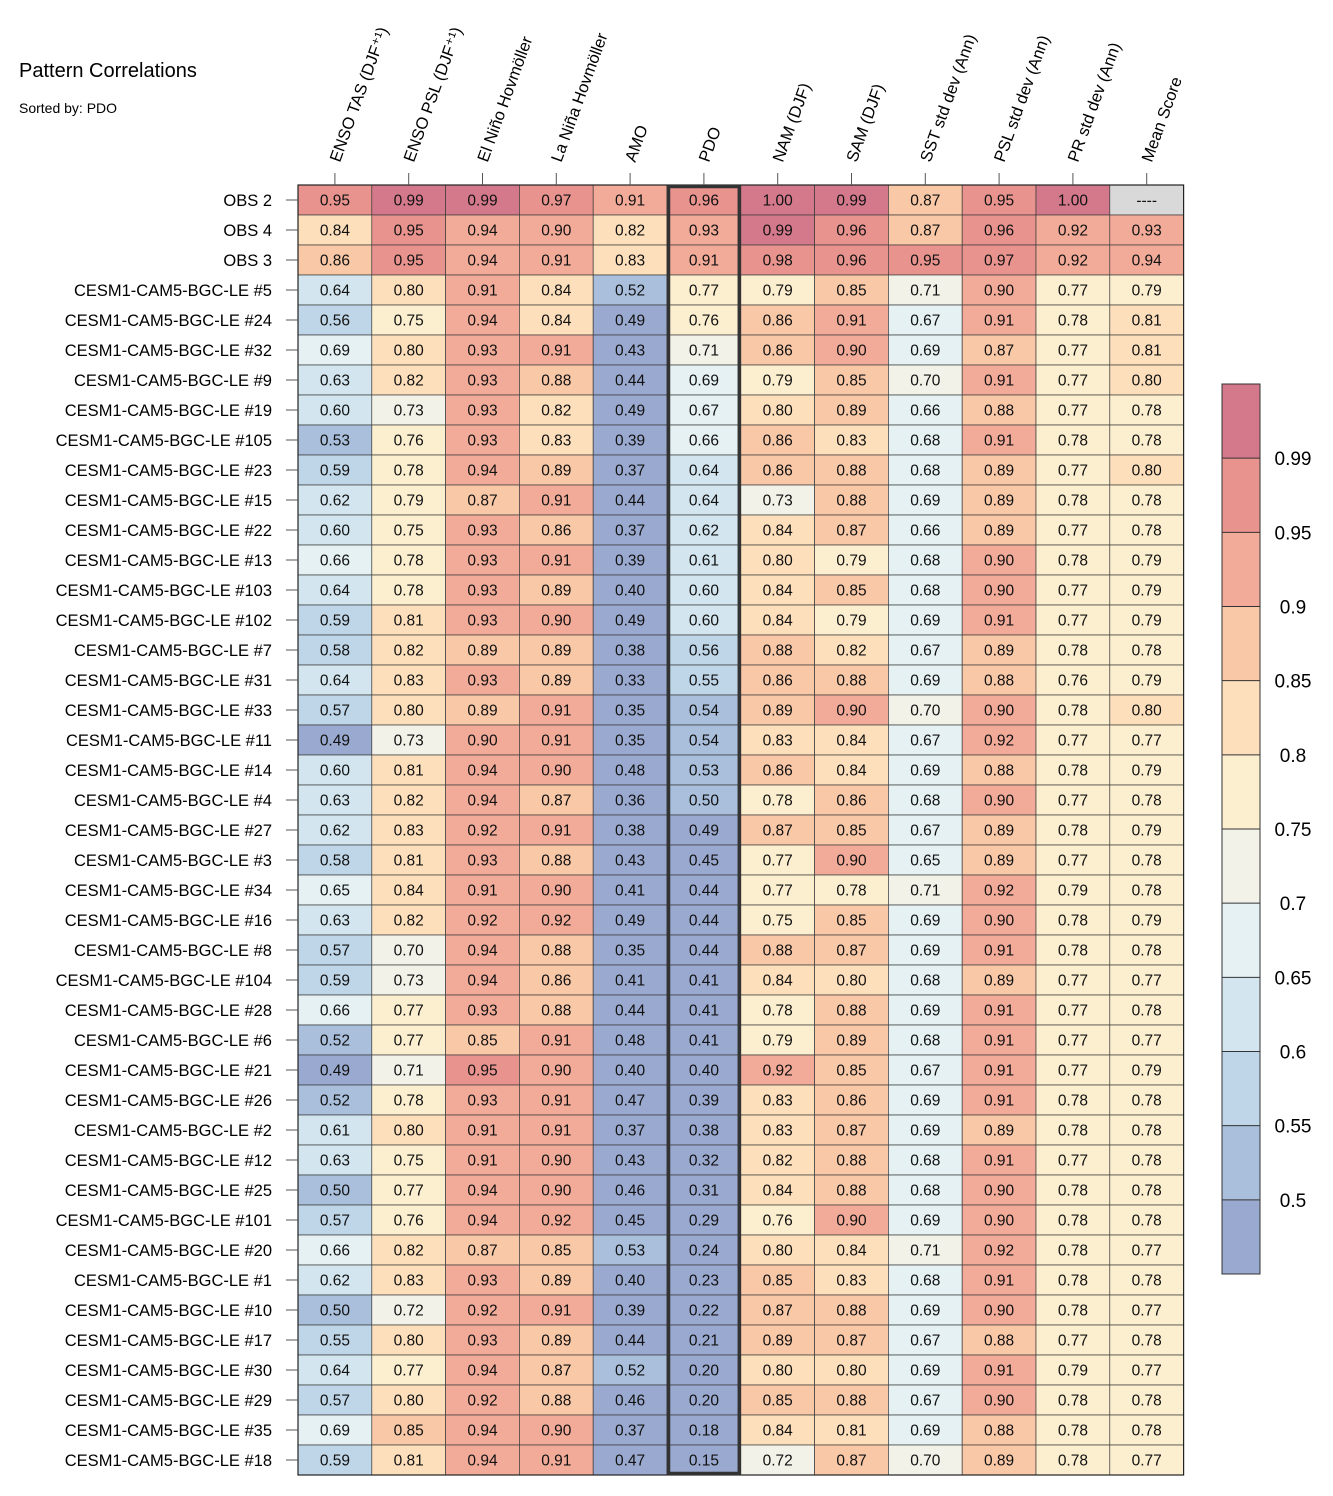 The image size is (1333, 1496). Describe the element at coordinates (409, 1431) in the screenshot. I see `cell-value-label: 0.85` at that location.